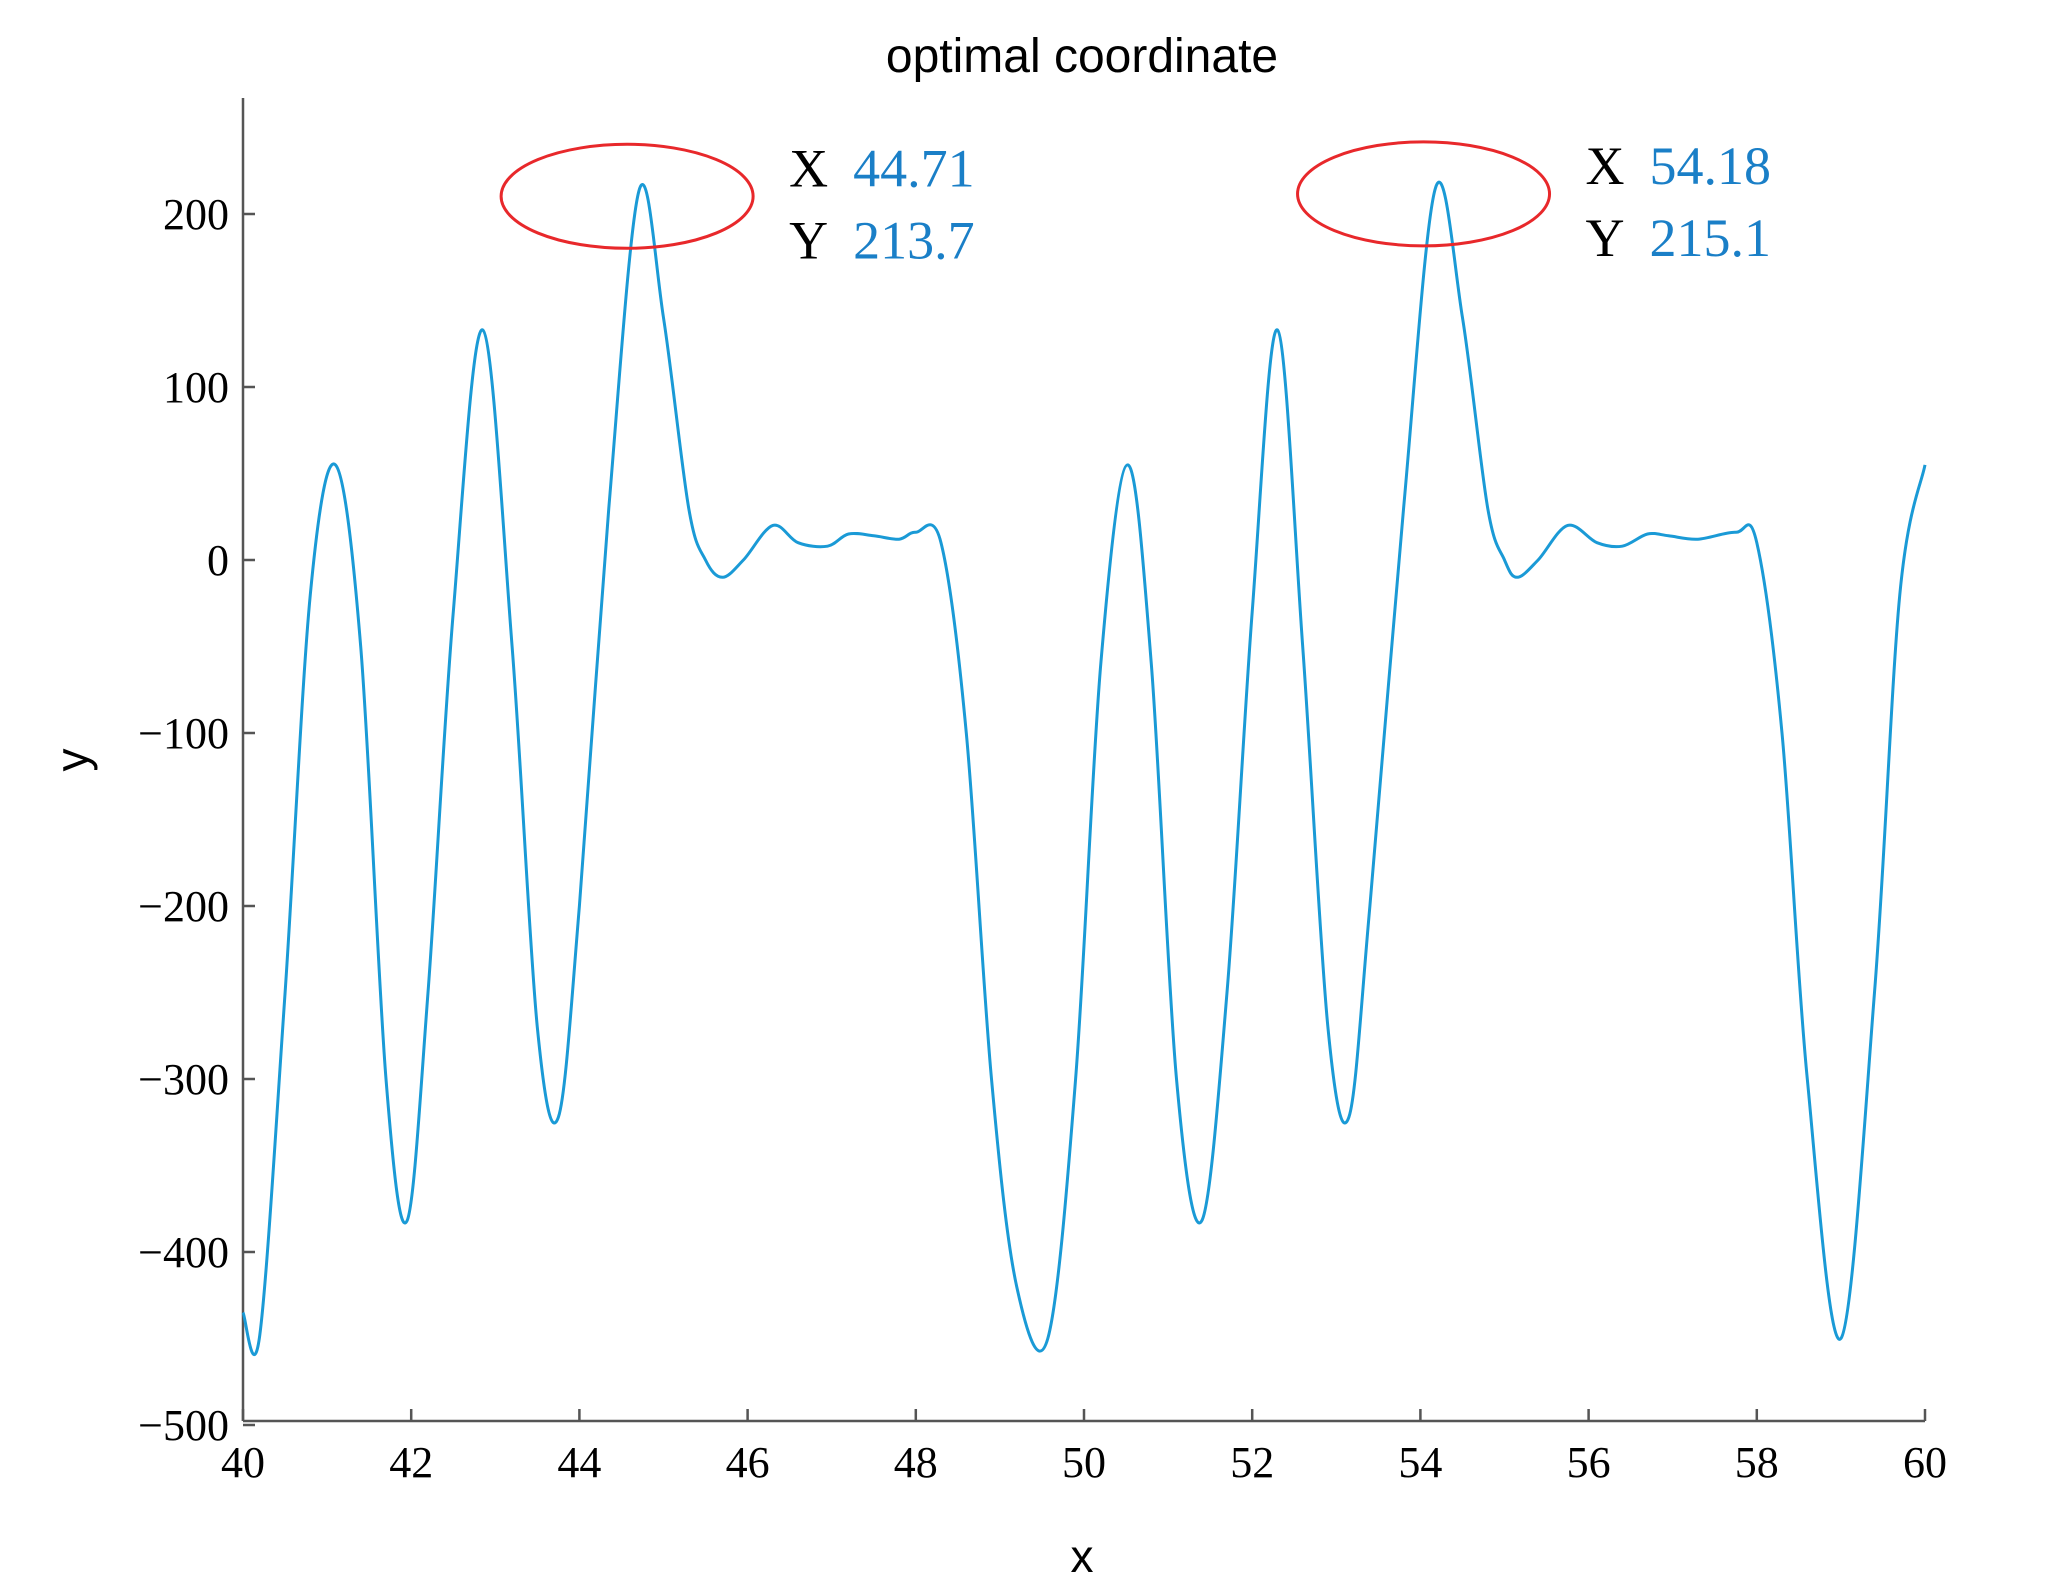 The width and height of the screenshot is (2062, 1593). Describe the element at coordinates (183, 1079) in the screenshot. I see `y-tick-label: −300` at that location.